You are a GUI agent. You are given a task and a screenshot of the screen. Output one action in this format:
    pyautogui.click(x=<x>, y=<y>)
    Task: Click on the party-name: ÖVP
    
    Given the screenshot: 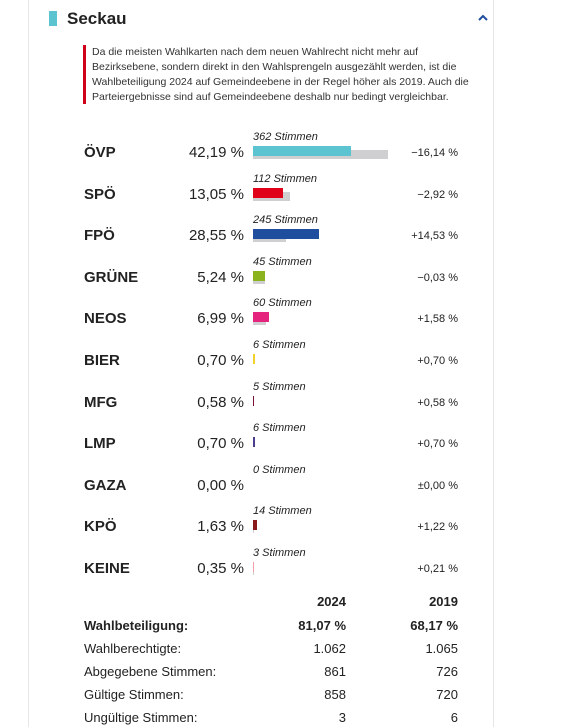 What is the action you would take?
    pyautogui.click(x=100, y=152)
    